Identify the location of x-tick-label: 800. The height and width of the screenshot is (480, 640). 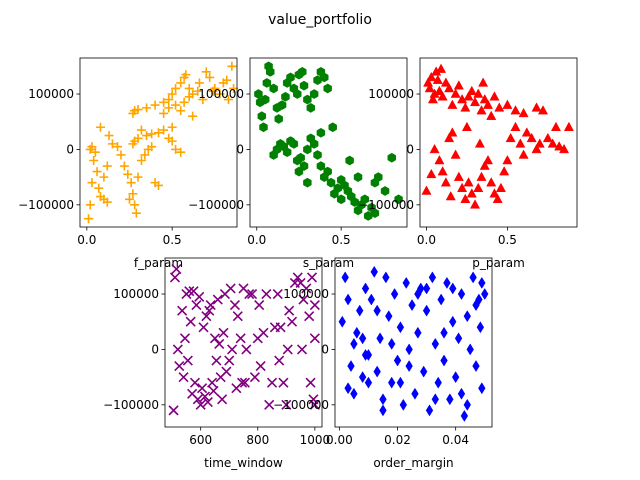
(257, 440).